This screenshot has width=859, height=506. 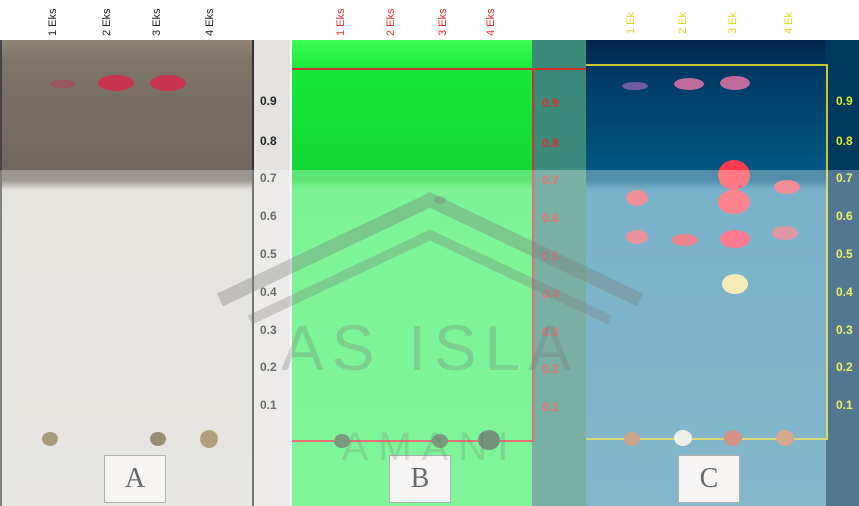 What do you see at coordinates (559, 273) in the screenshot?
I see `rf-scale-b: 0.9 0.8 0.7 0.6 0.5 0.4 0.3 0.2 0.1` at bounding box center [559, 273].